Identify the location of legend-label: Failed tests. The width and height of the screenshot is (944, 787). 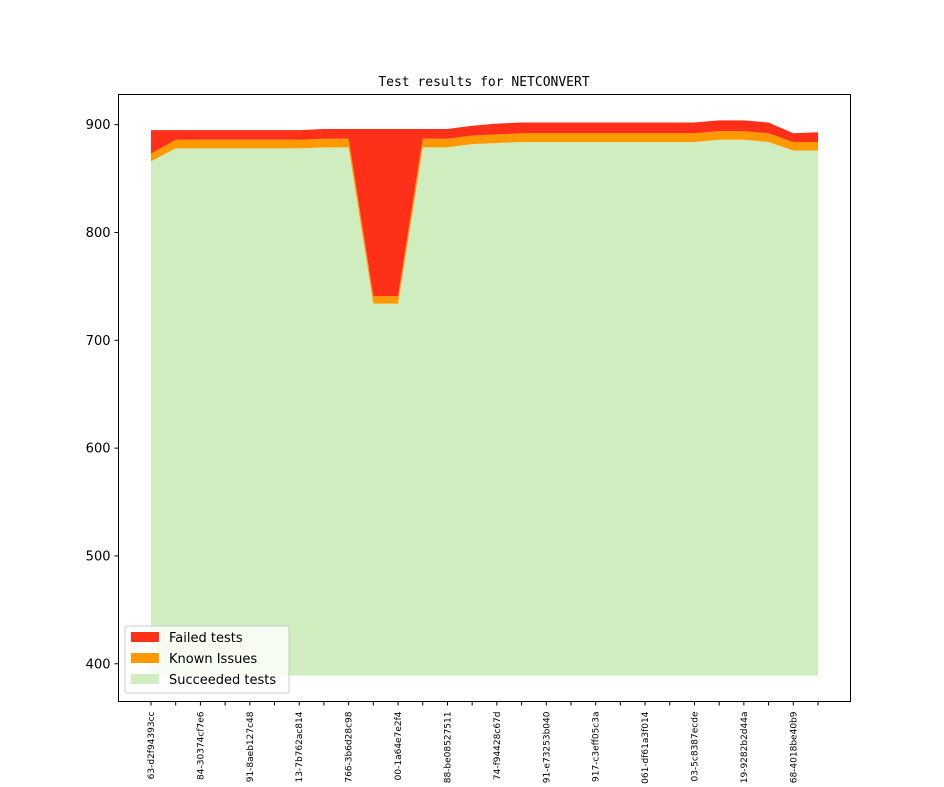
(206, 638).